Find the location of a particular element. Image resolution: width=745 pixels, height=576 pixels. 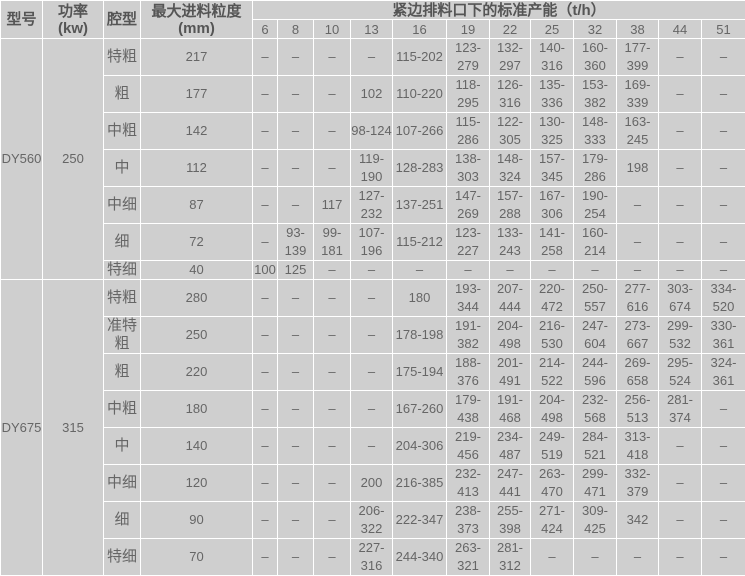

capacity-cell: 332-379 is located at coordinates (637, 483).